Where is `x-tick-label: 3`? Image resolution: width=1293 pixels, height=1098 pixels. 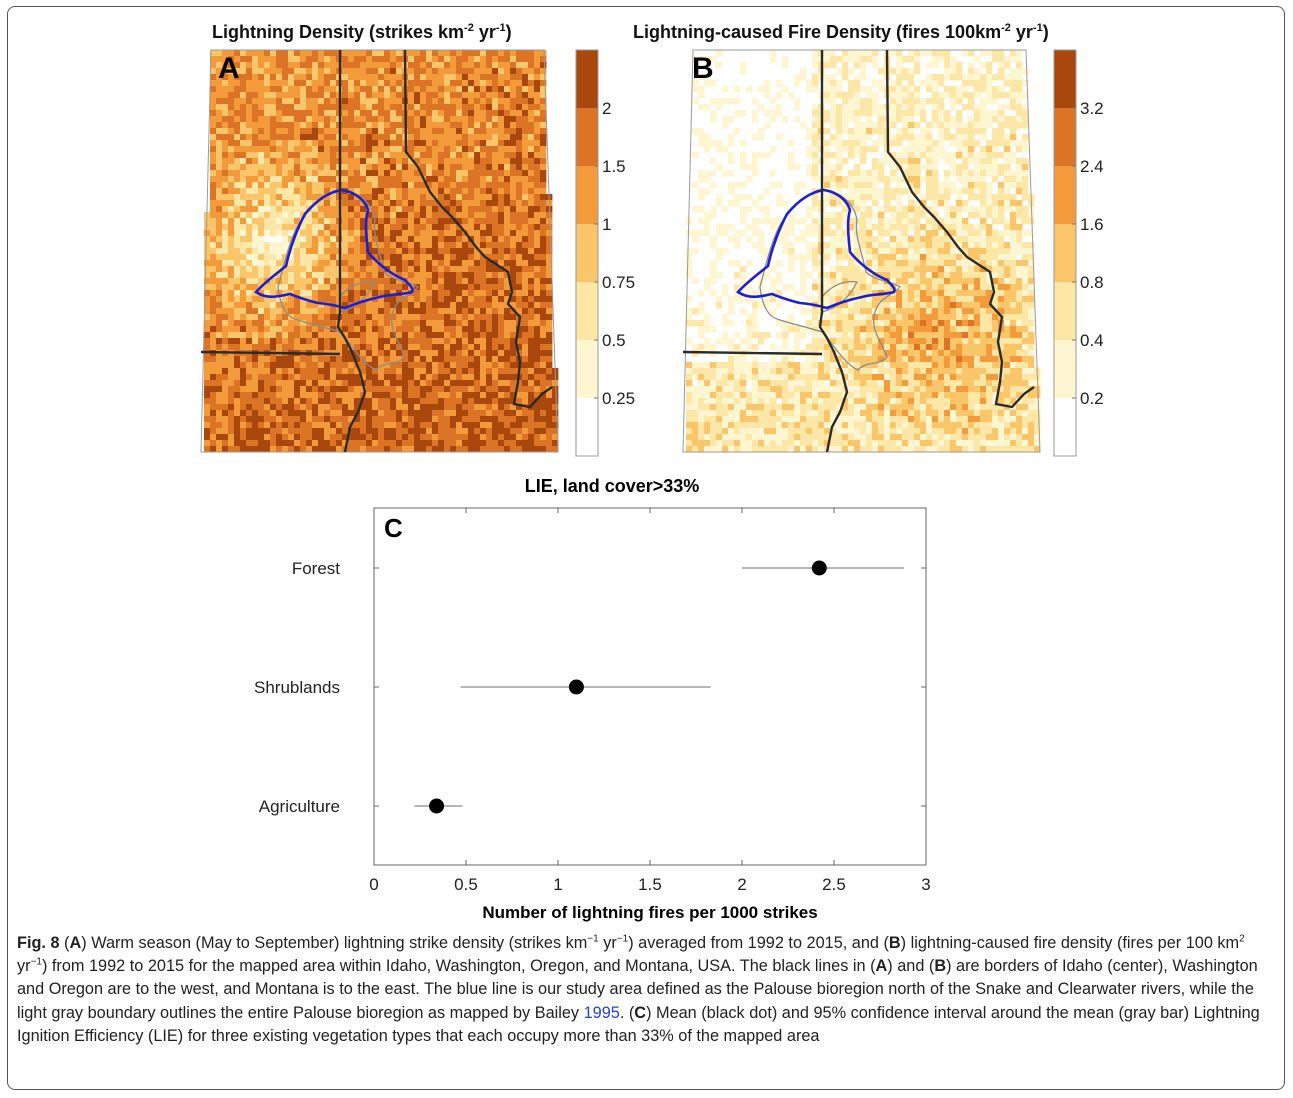 x-tick-label: 3 is located at coordinates (925, 884).